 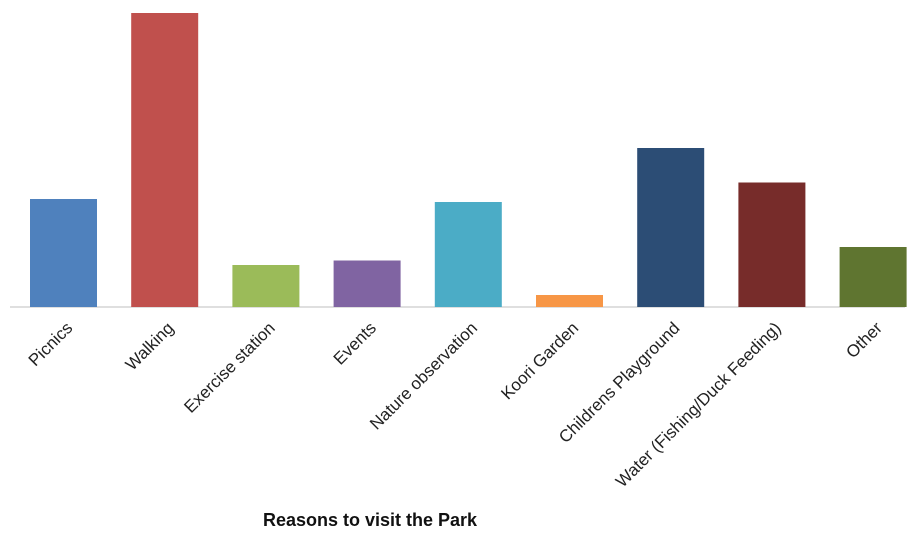 I want to click on x-tick-label: Koori Garden, so click(x=539, y=360).